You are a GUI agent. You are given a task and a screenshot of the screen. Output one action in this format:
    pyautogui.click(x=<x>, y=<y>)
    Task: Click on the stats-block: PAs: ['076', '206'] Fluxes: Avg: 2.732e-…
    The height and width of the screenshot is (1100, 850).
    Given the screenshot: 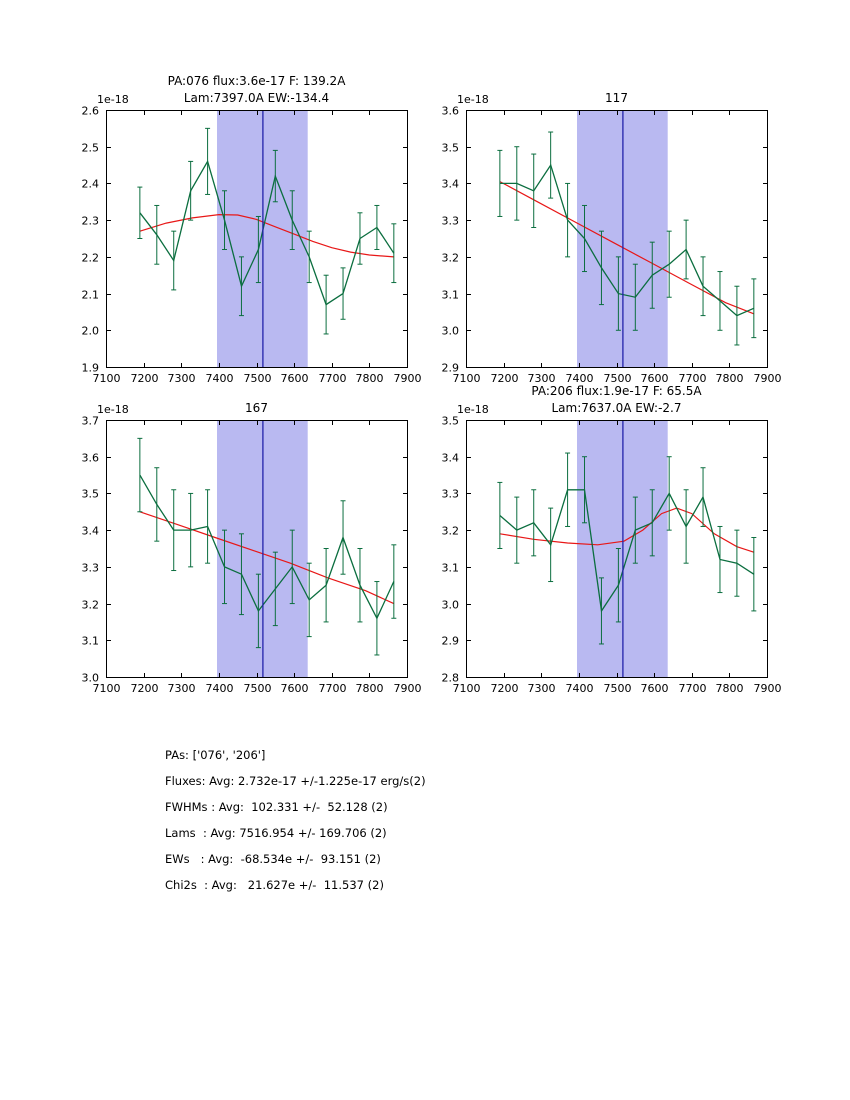 What is the action you would take?
    pyautogui.click(x=295, y=820)
    